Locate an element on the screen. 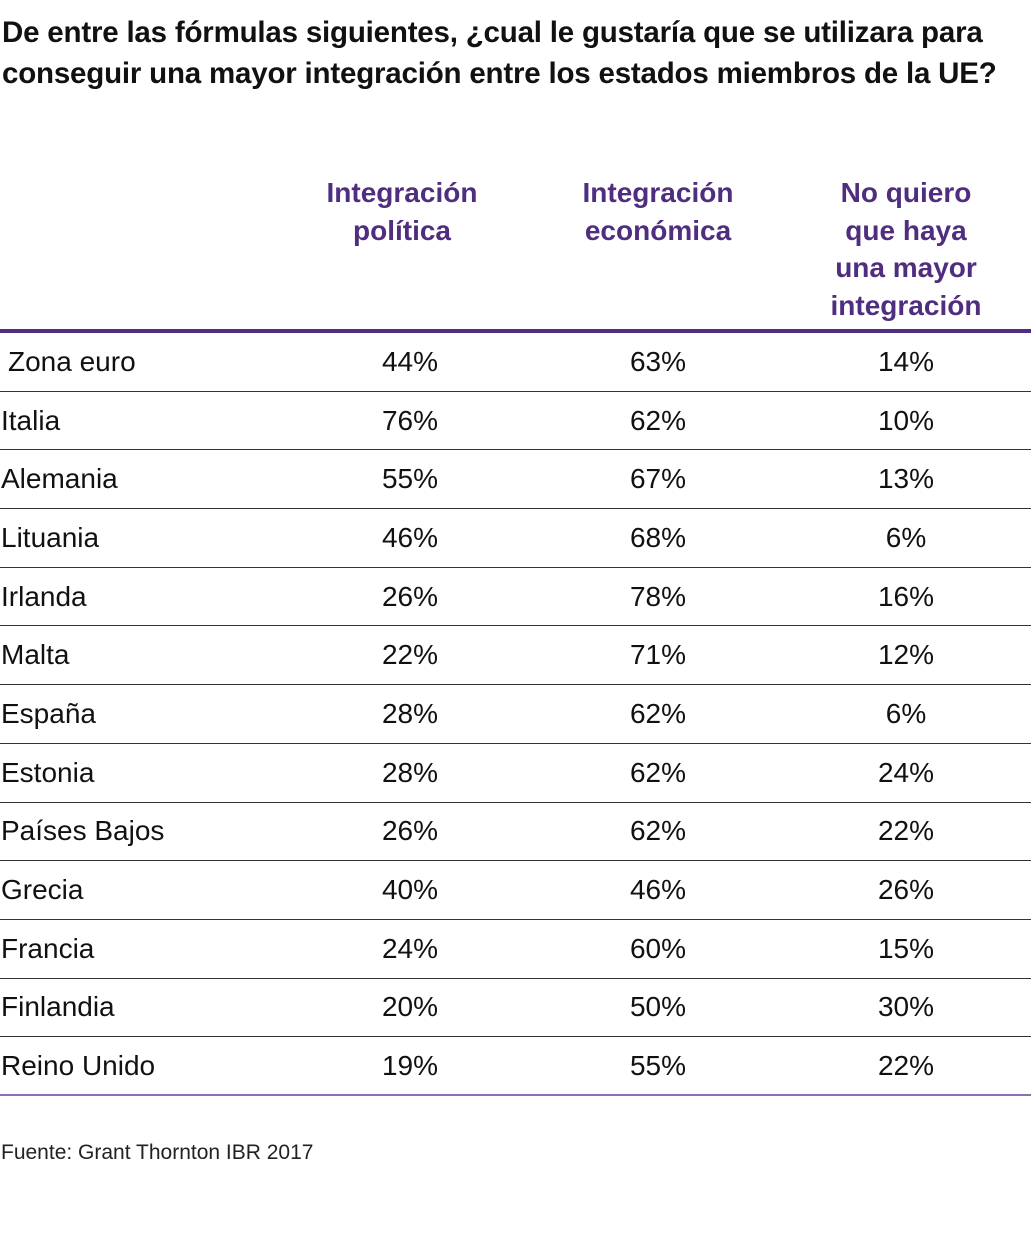 Image resolution: width=1031 pixels, height=1233 pixels. table-cell-value: 67% is located at coordinates (658, 479).